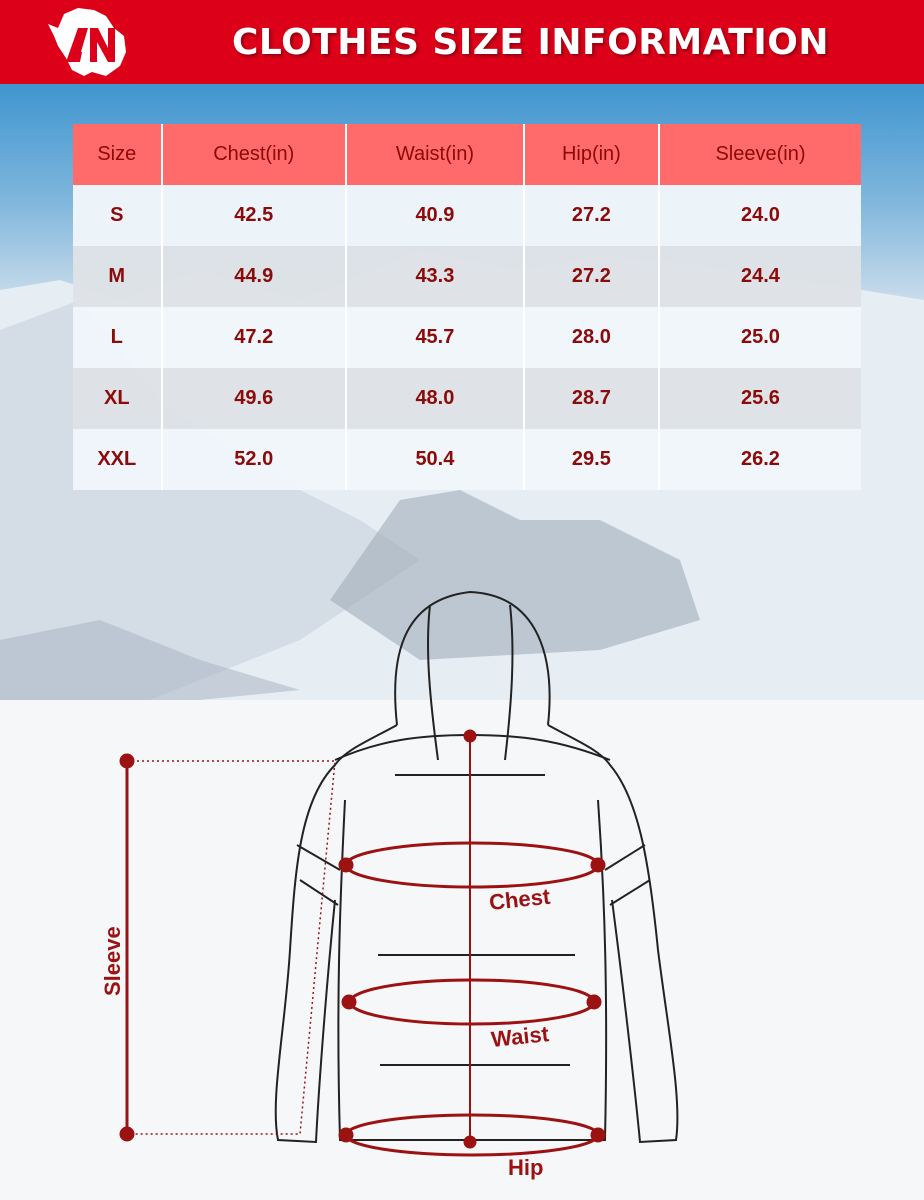 The image size is (924, 1200). I want to click on chest-label: Chest, so click(520, 899).